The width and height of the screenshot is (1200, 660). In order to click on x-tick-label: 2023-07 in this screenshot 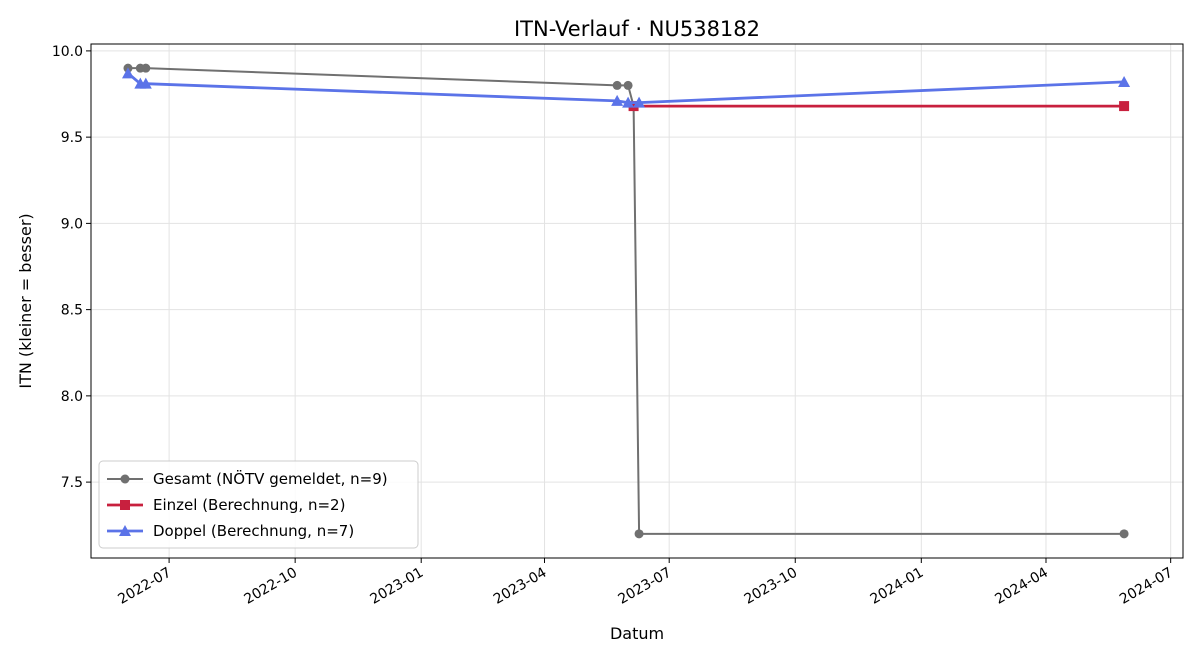, I will do `click(645, 586)`.